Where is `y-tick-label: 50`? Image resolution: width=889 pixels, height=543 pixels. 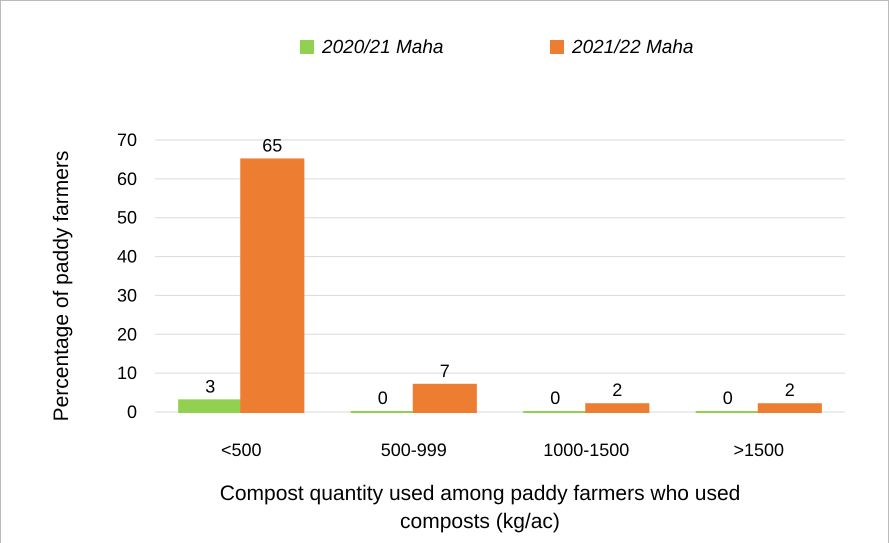
y-tick-label: 50 is located at coordinates (126, 218).